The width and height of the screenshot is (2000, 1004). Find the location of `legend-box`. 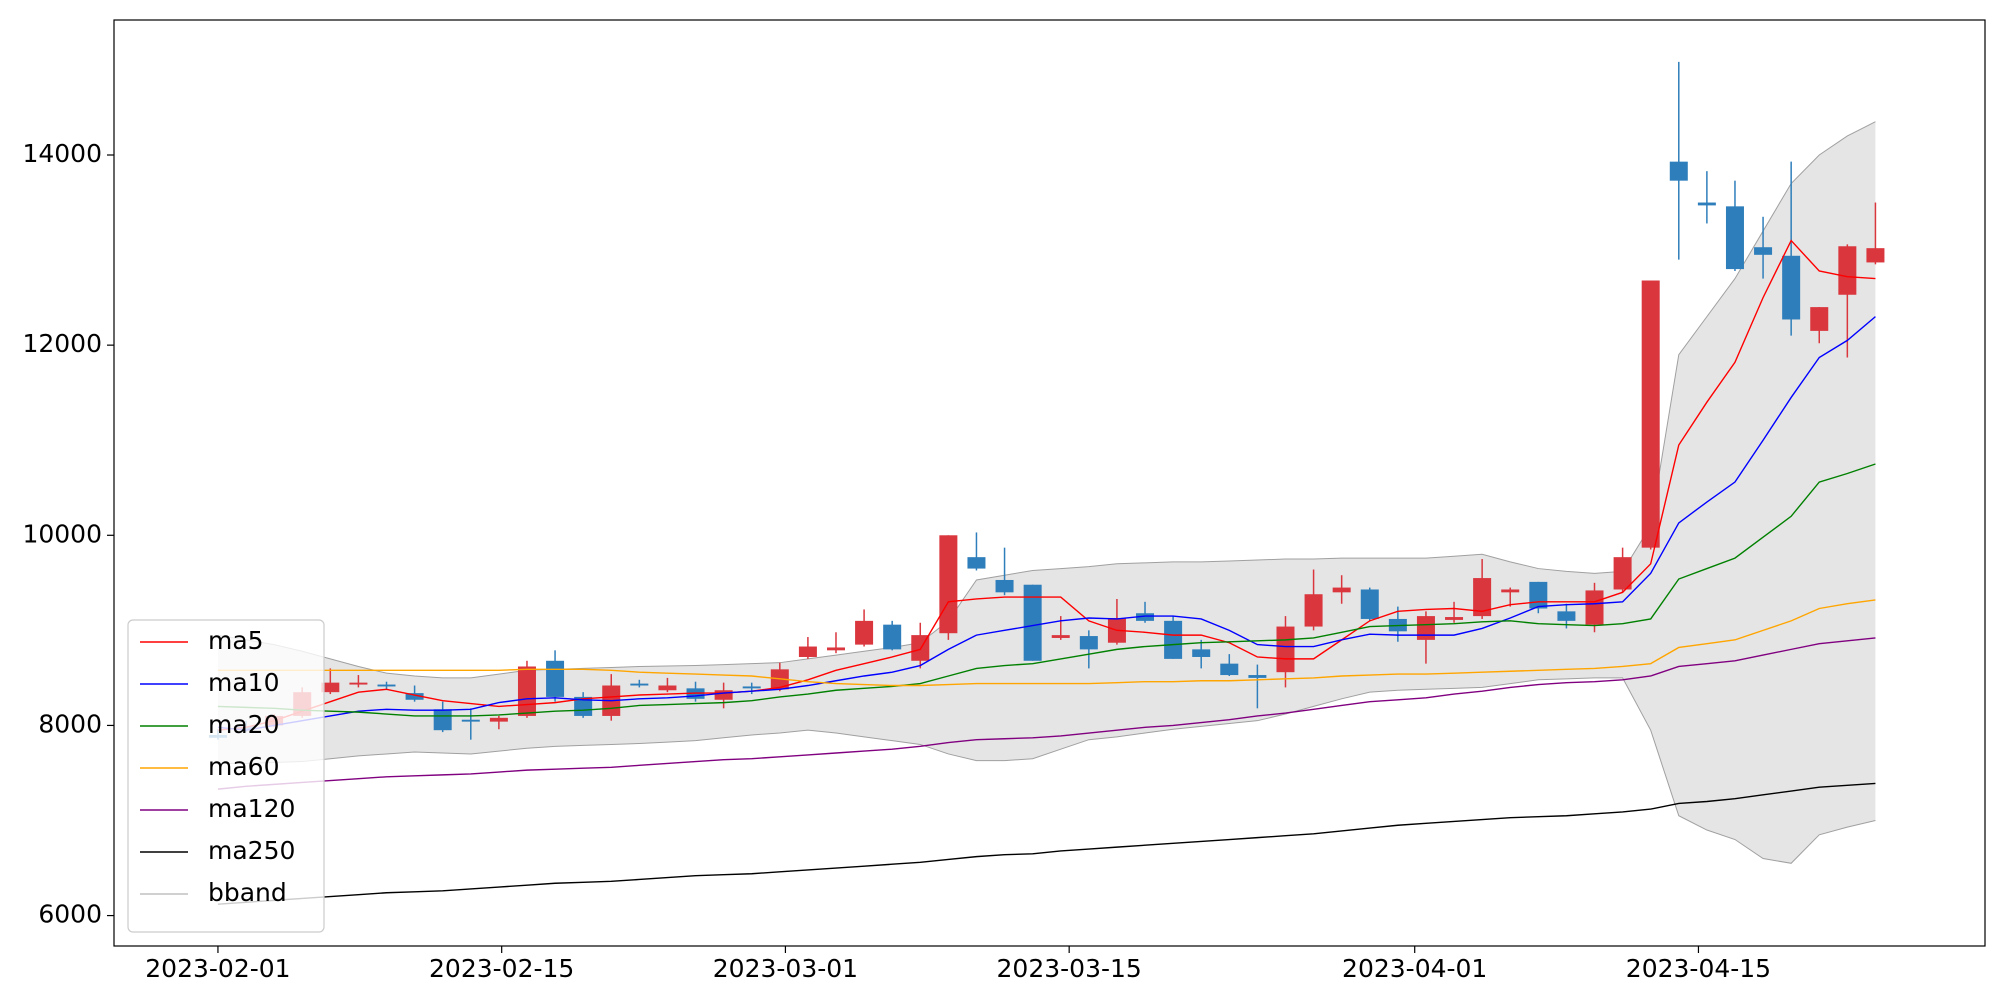

legend-box is located at coordinates (226, 776).